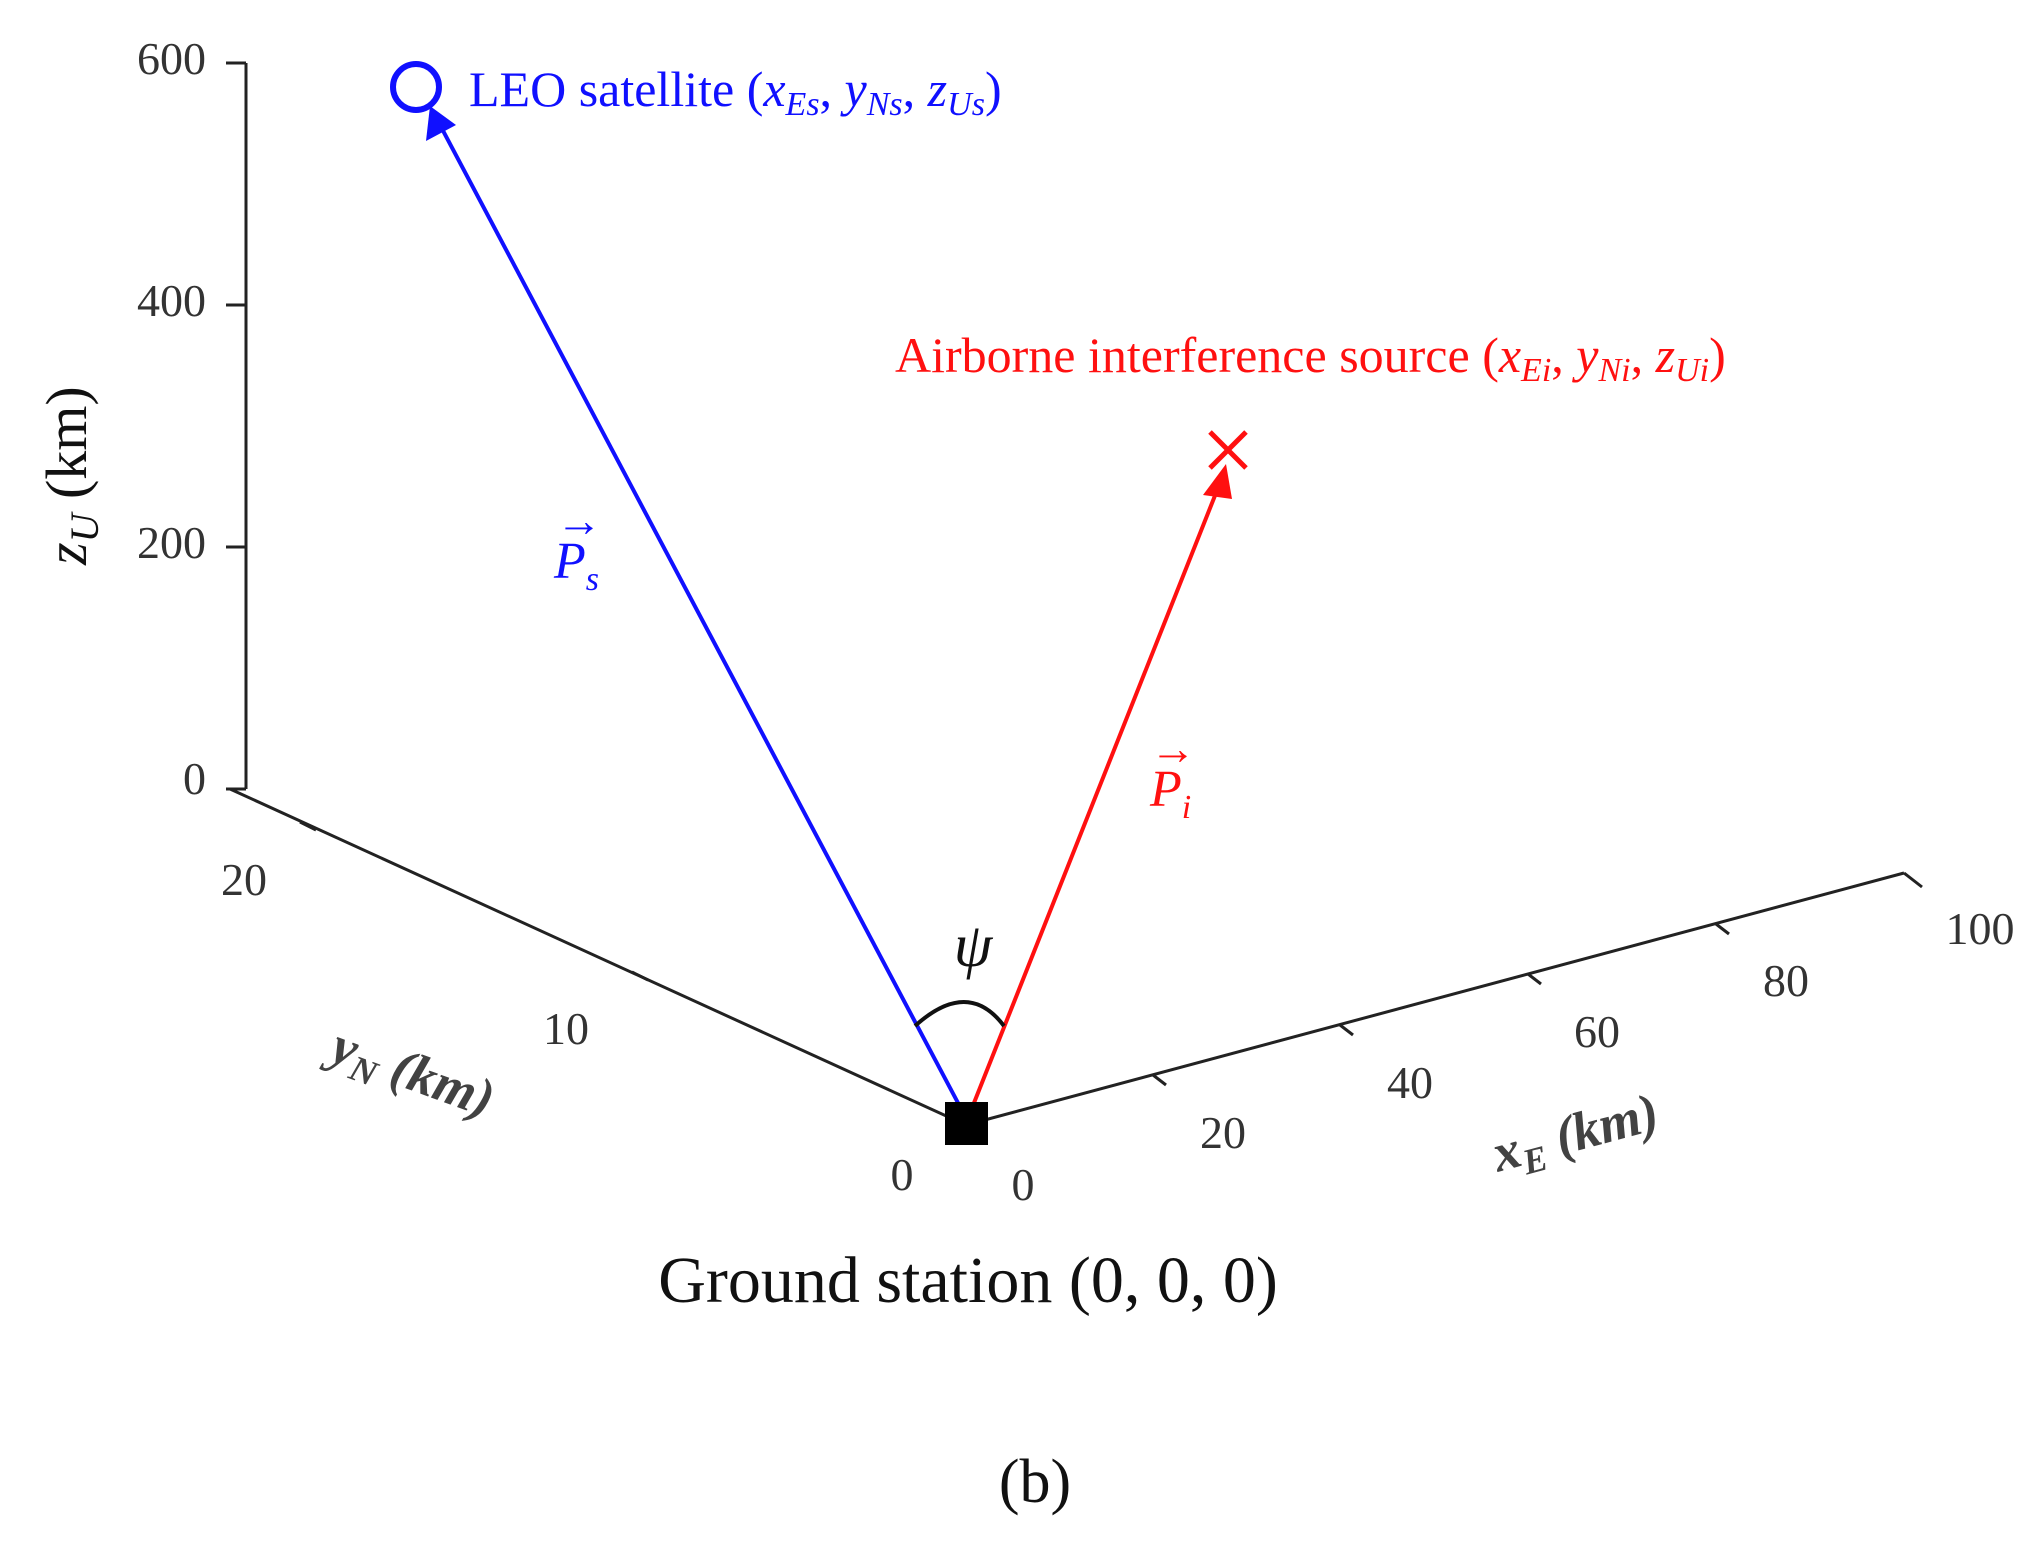  I want to click on satellite-coord-close: ), so click(993, 89).